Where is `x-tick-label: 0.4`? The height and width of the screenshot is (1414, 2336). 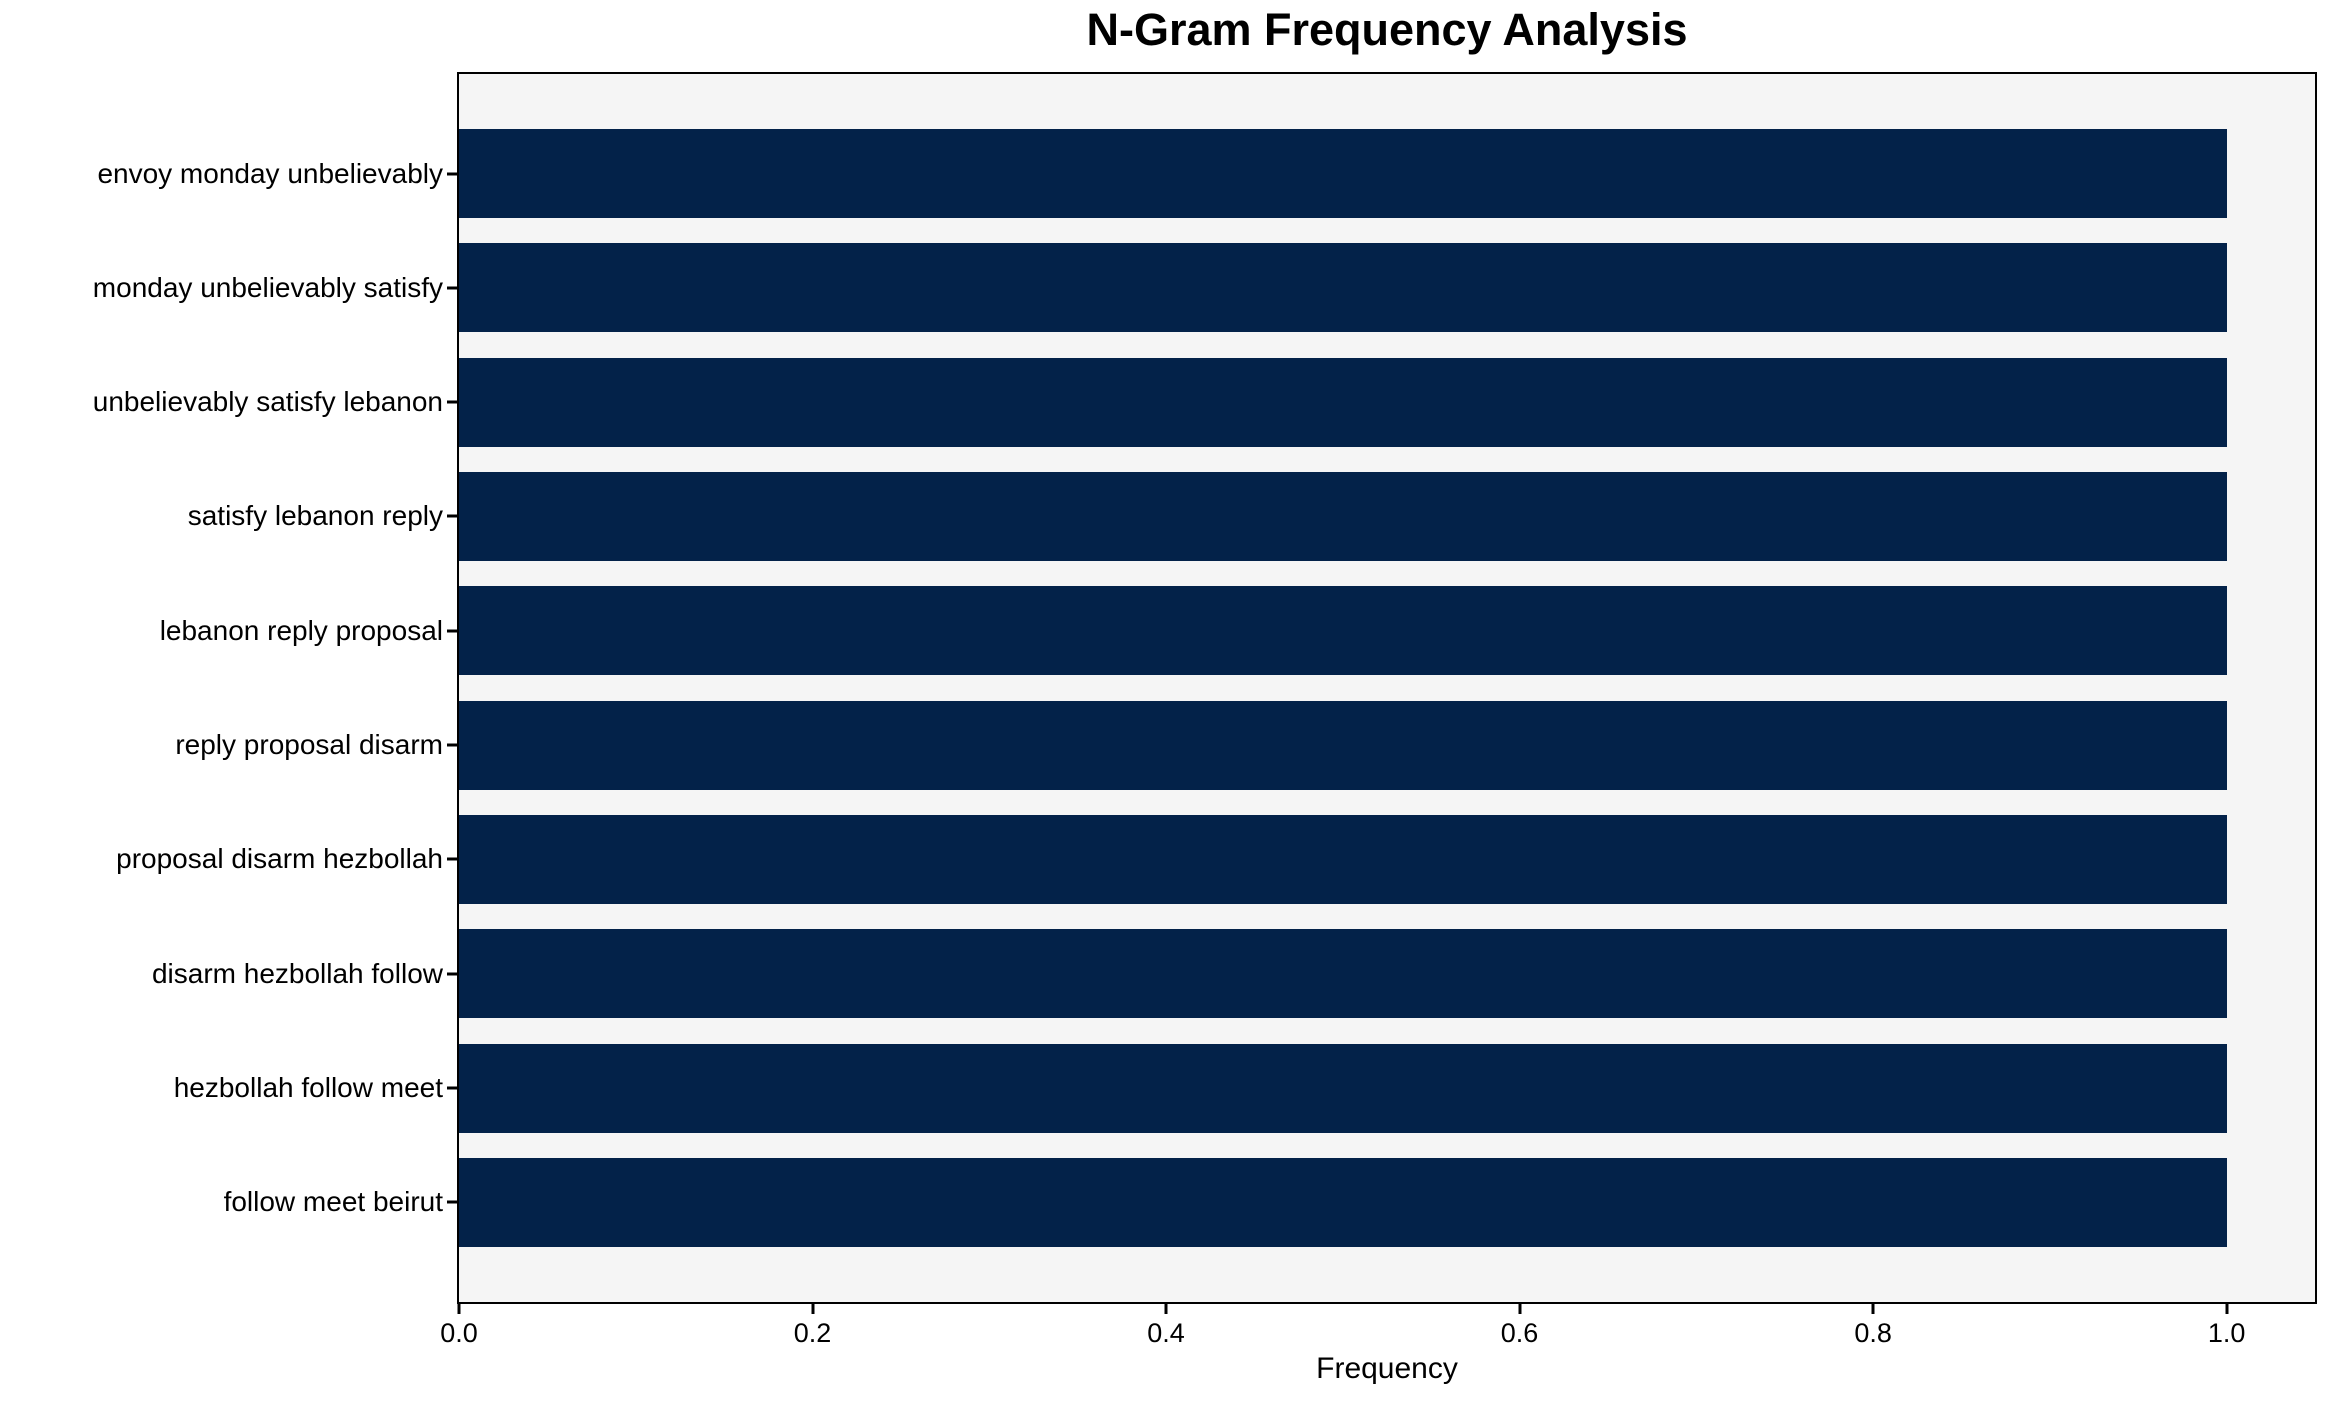 x-tick-label: 0.4 is located at coordinates (1166, 1333).